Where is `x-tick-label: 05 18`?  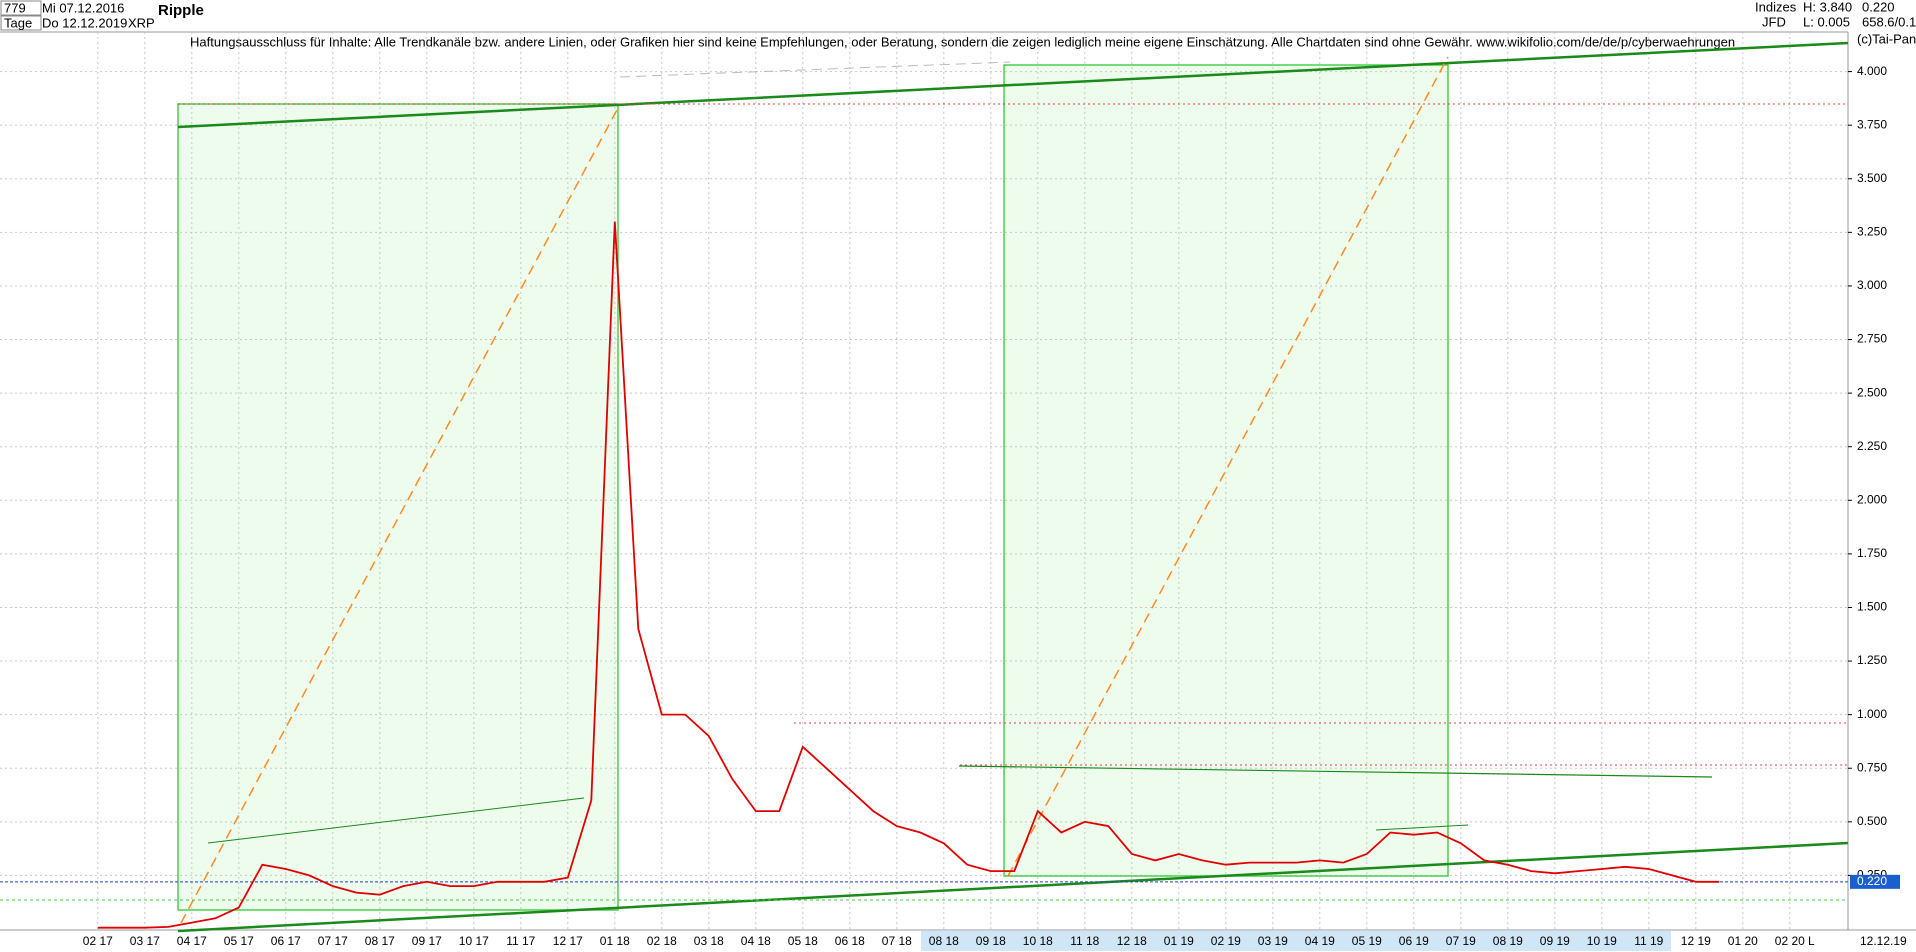
x-tick-label: 05 18 is located at coordinates (803, 941).